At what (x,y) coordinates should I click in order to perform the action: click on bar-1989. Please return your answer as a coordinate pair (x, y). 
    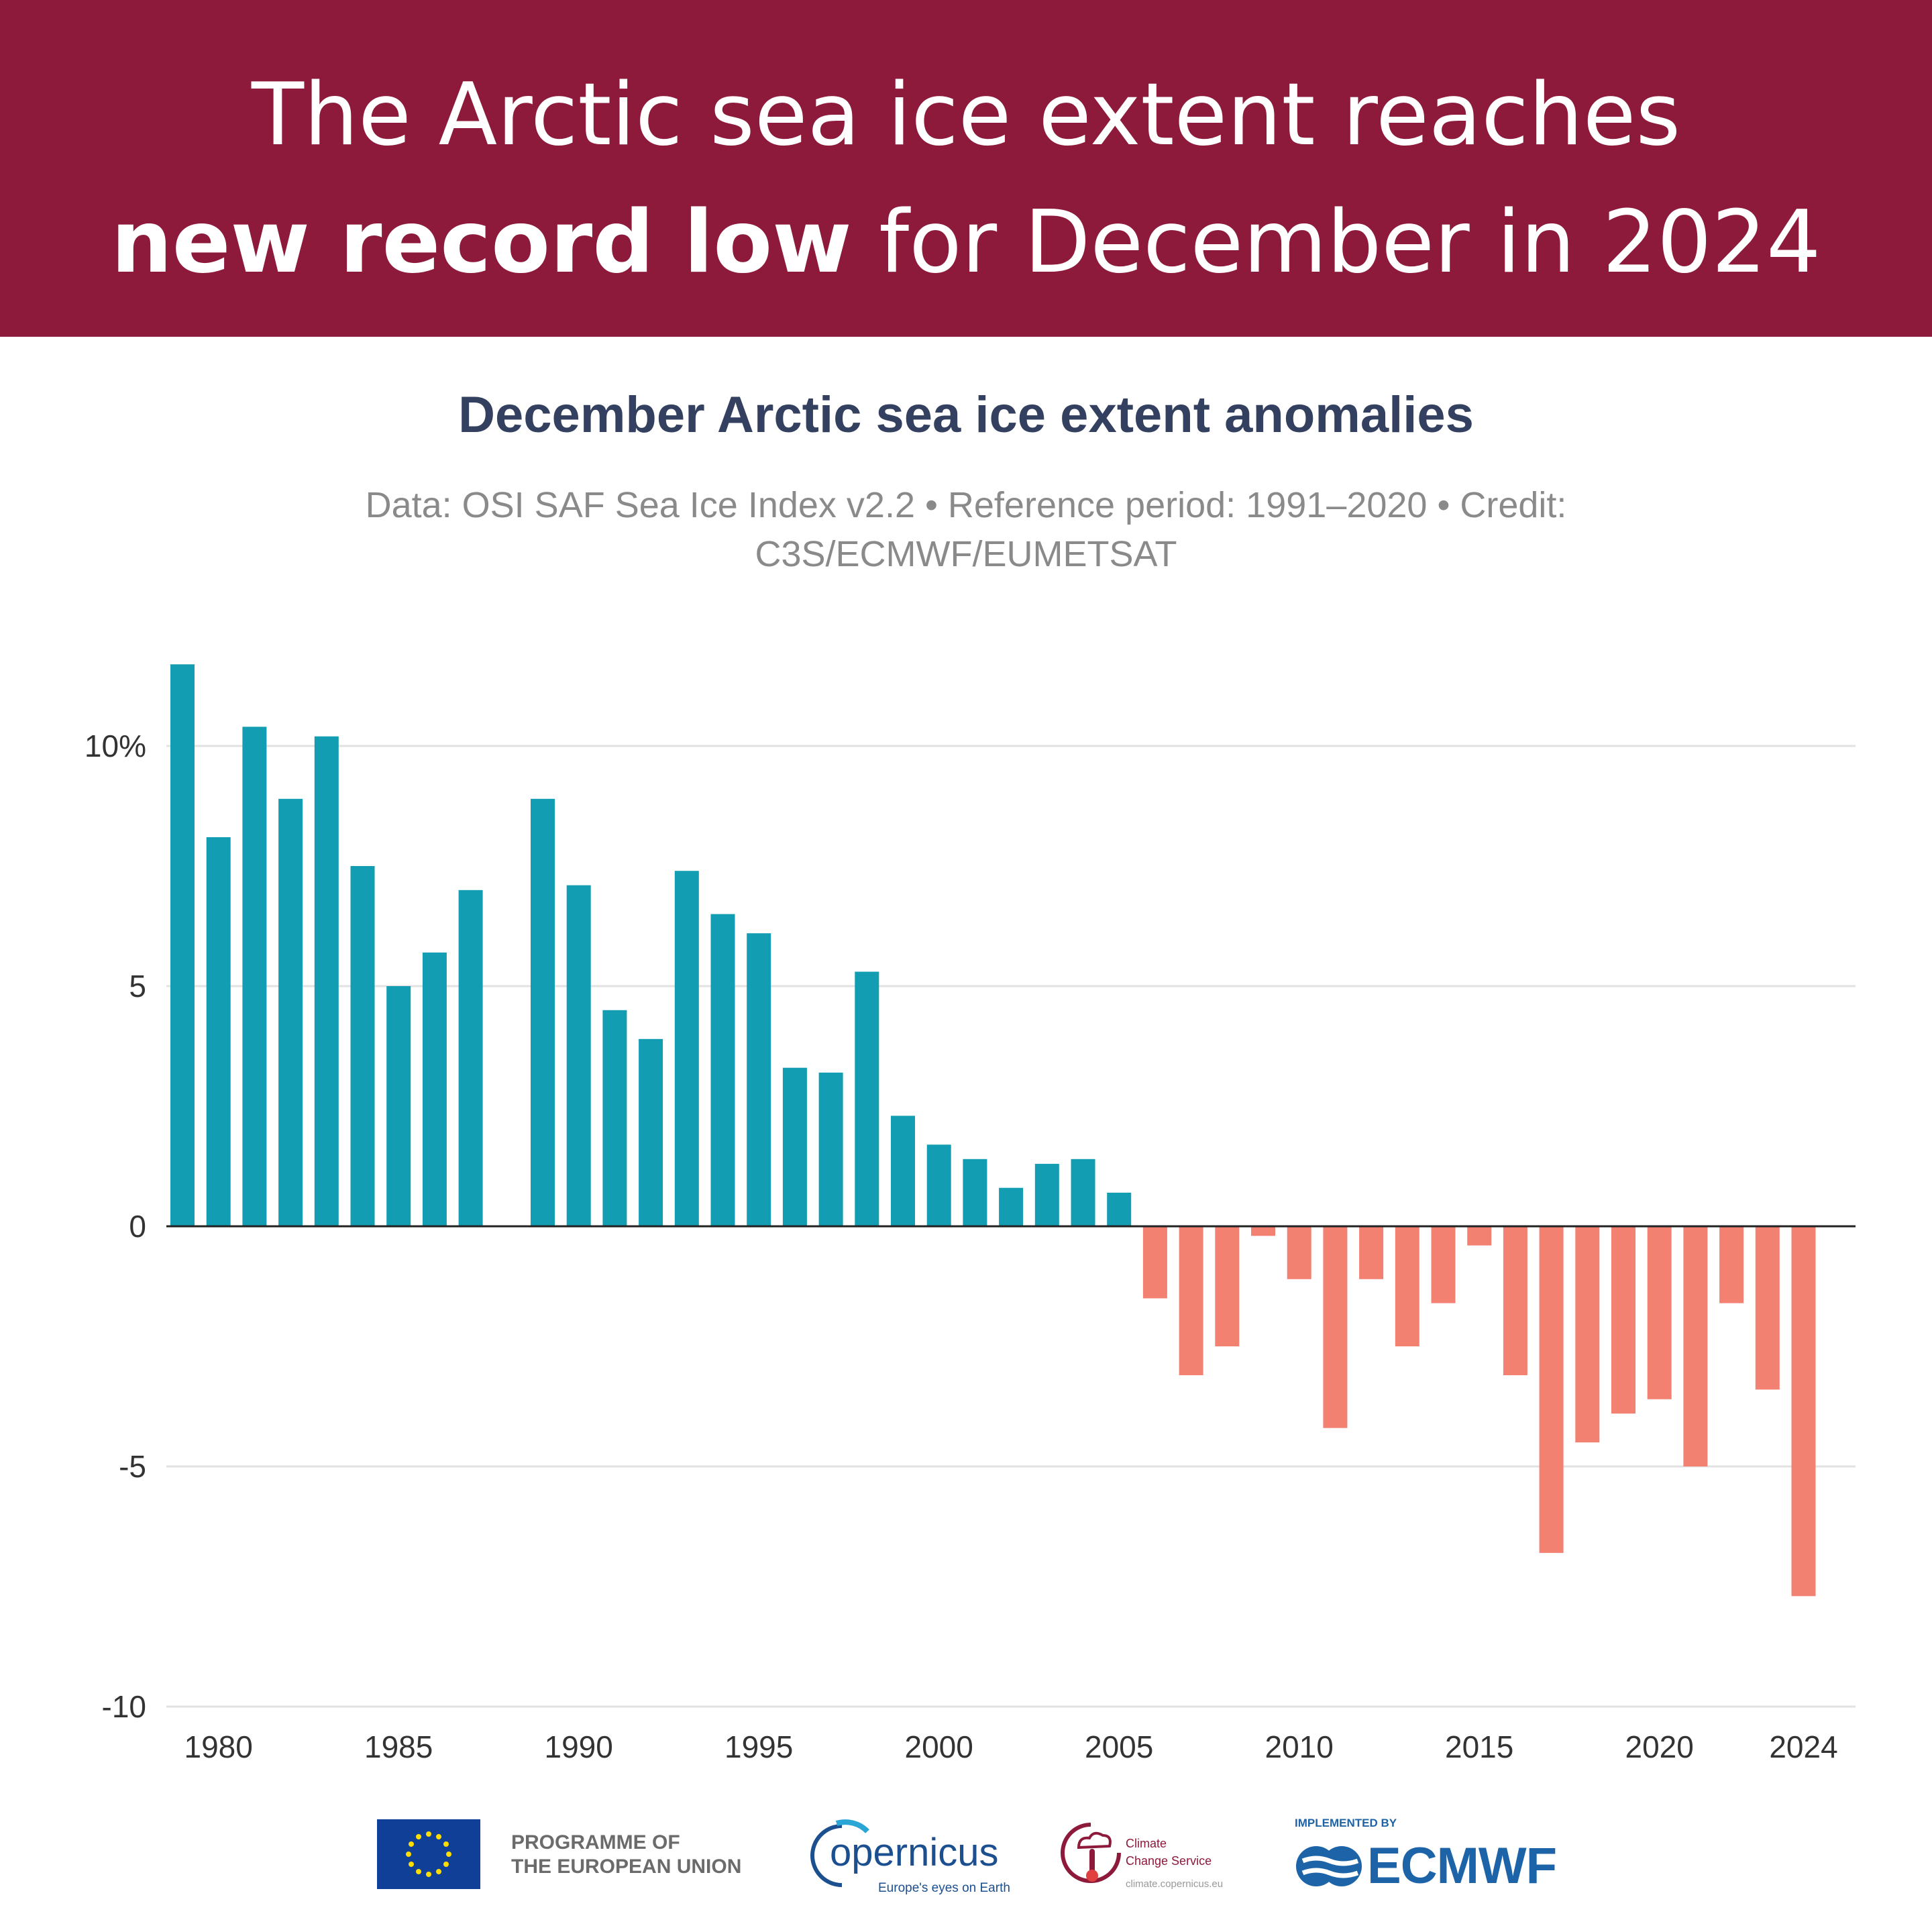
    Looking at the image, I should click on (543, 1012).